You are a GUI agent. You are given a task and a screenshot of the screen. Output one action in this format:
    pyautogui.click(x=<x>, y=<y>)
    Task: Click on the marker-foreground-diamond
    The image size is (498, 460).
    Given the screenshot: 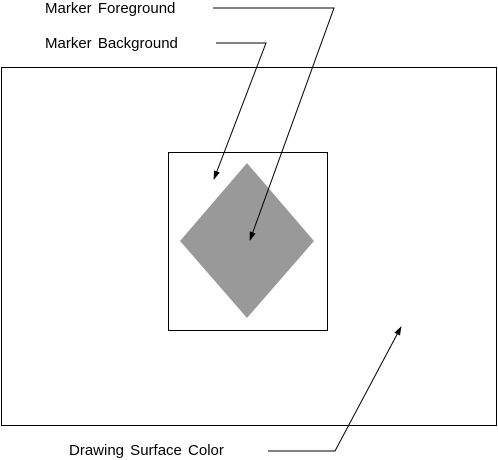 What is the action you would take?
    pyautogui.click(x=247, y=240)
    